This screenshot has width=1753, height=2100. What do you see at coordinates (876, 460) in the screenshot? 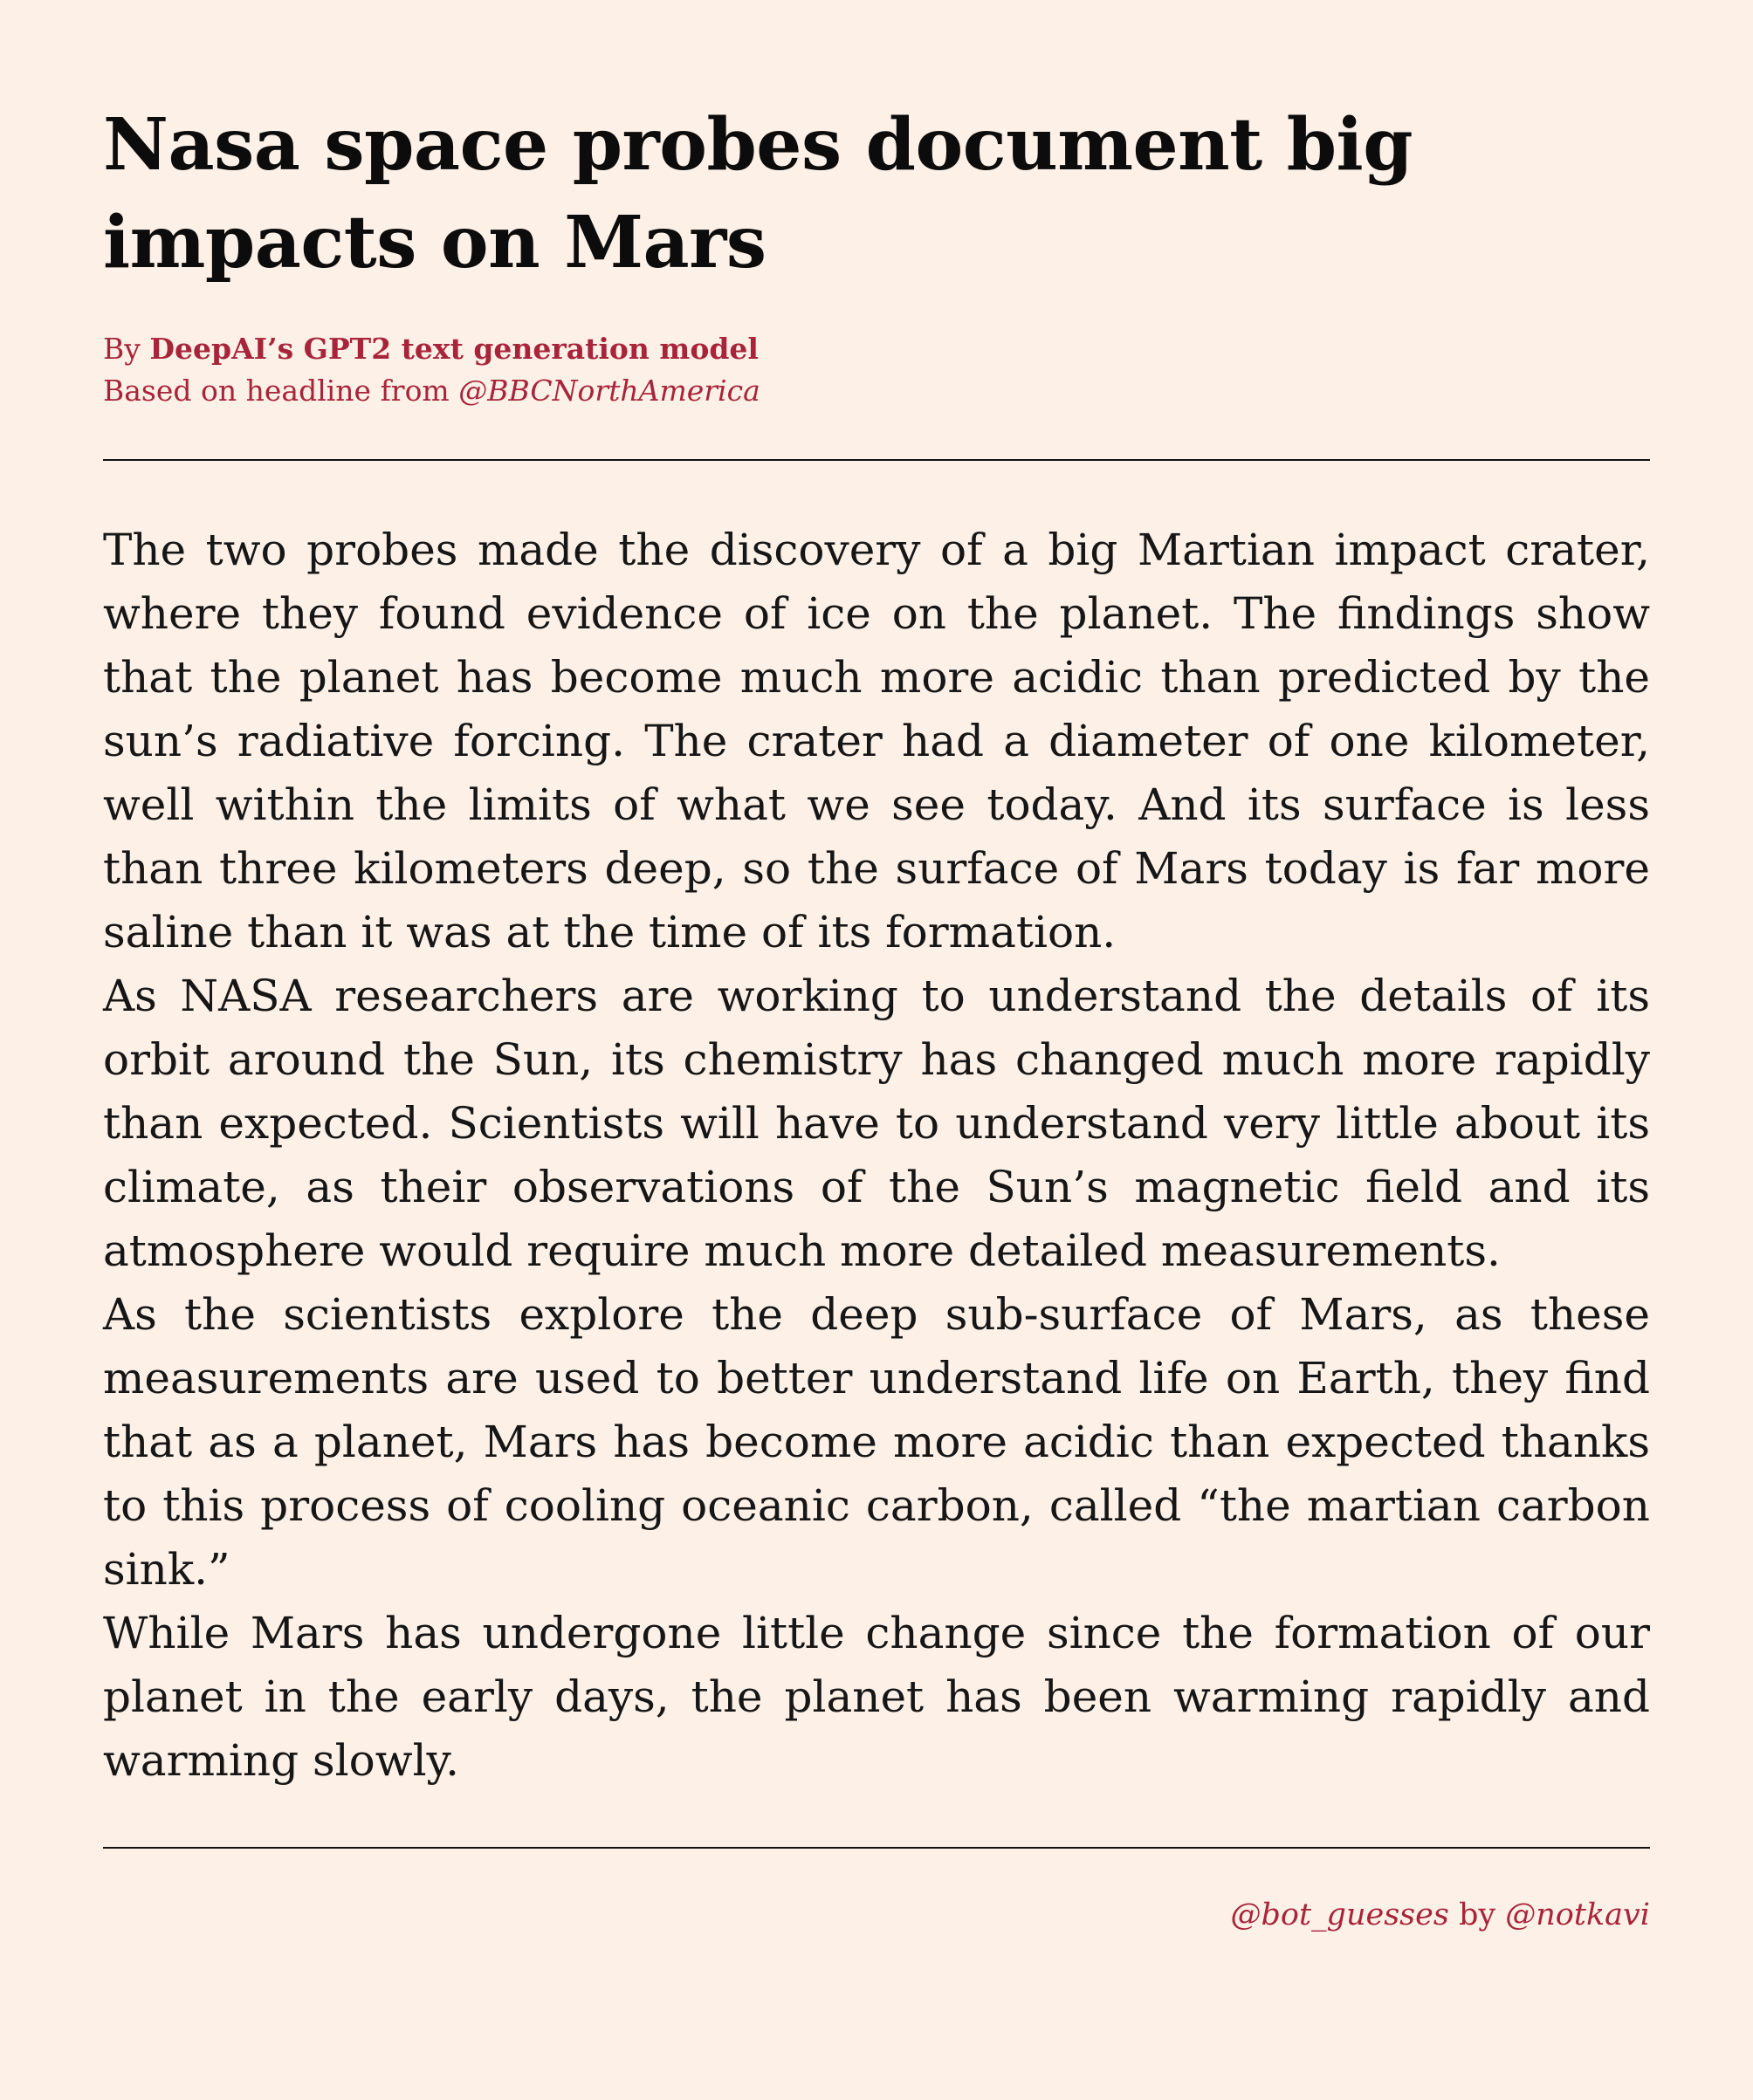
I see `top-divider` at bounding box center [876, 460].